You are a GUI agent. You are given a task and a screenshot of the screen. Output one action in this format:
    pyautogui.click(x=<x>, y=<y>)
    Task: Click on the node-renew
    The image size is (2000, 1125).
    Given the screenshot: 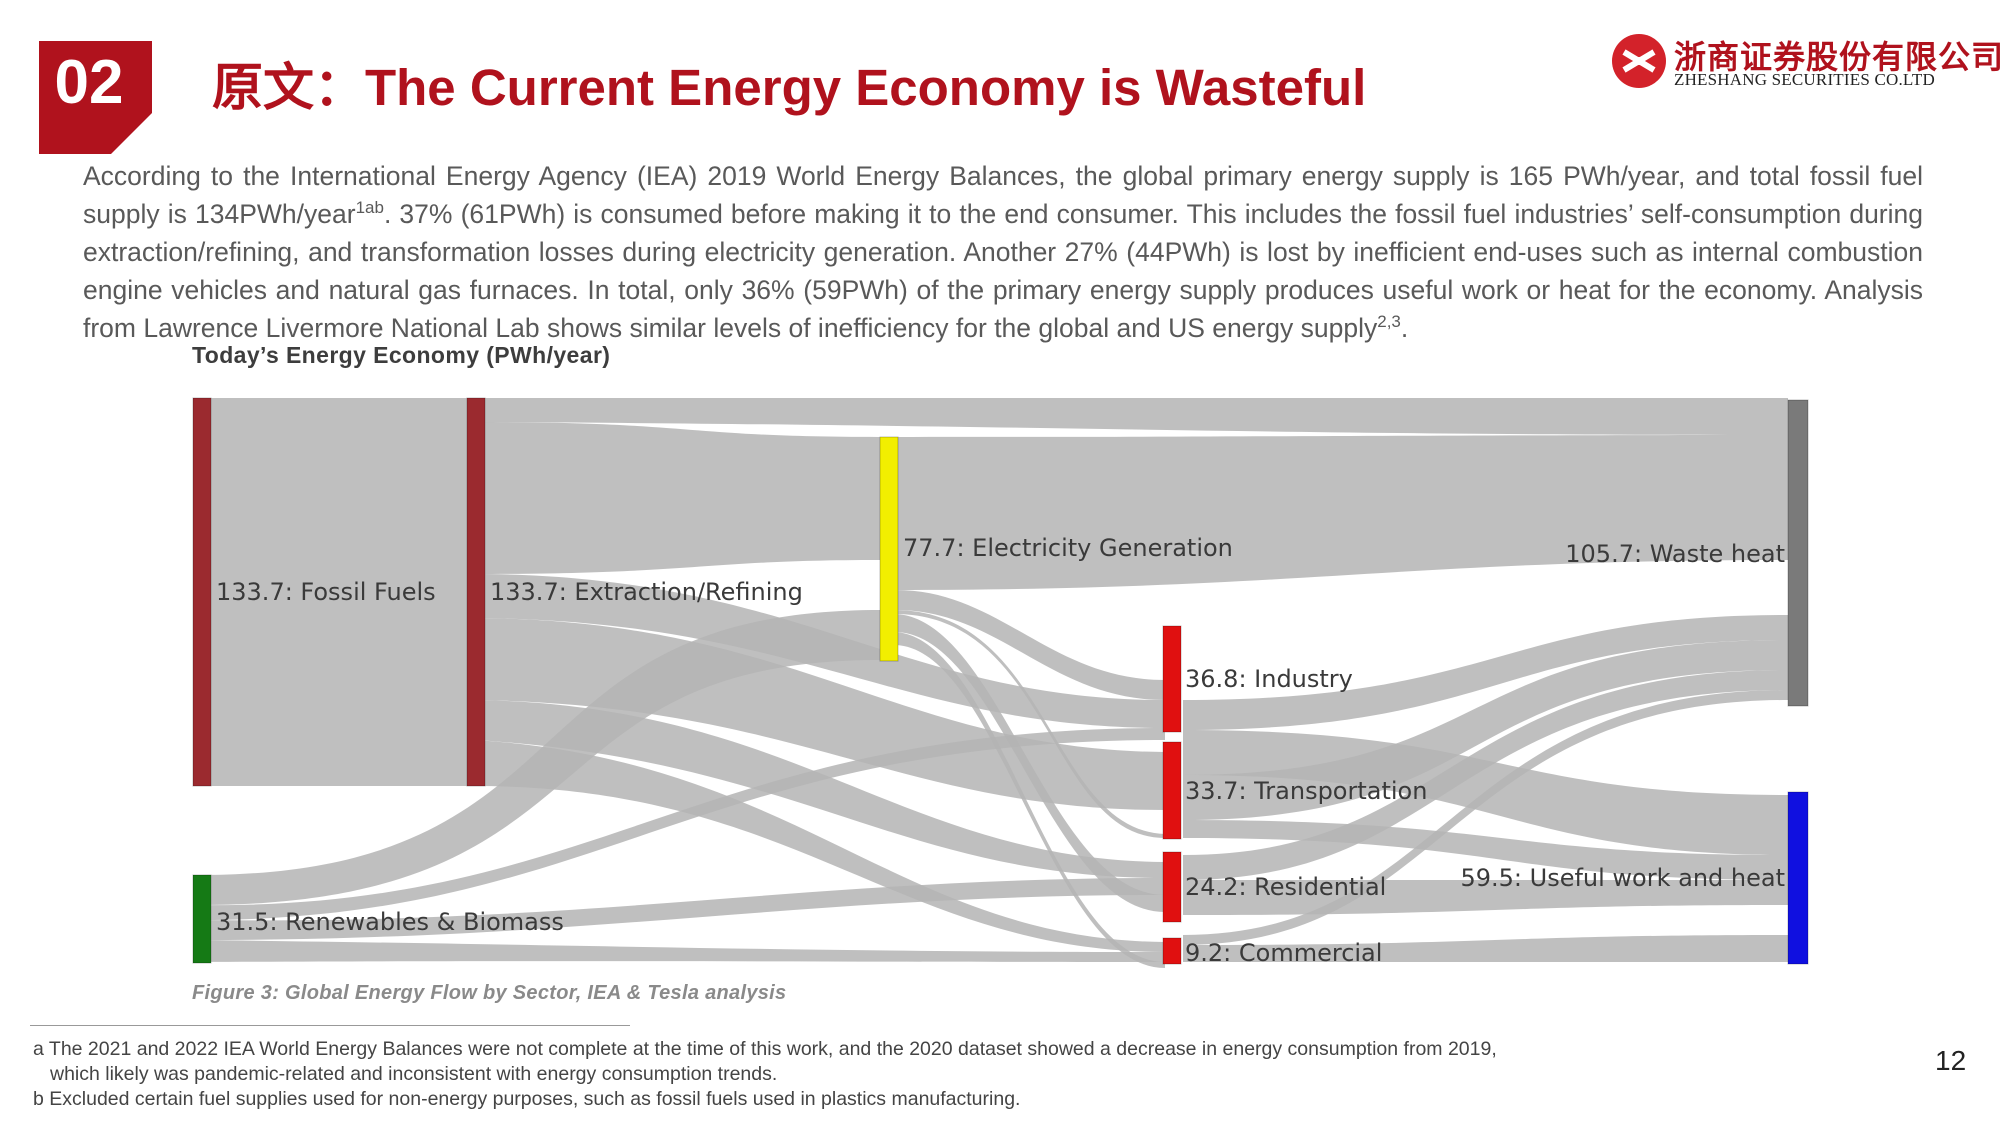 What is the action you would take?
    pyautogui.click(x=202, y=919)
    